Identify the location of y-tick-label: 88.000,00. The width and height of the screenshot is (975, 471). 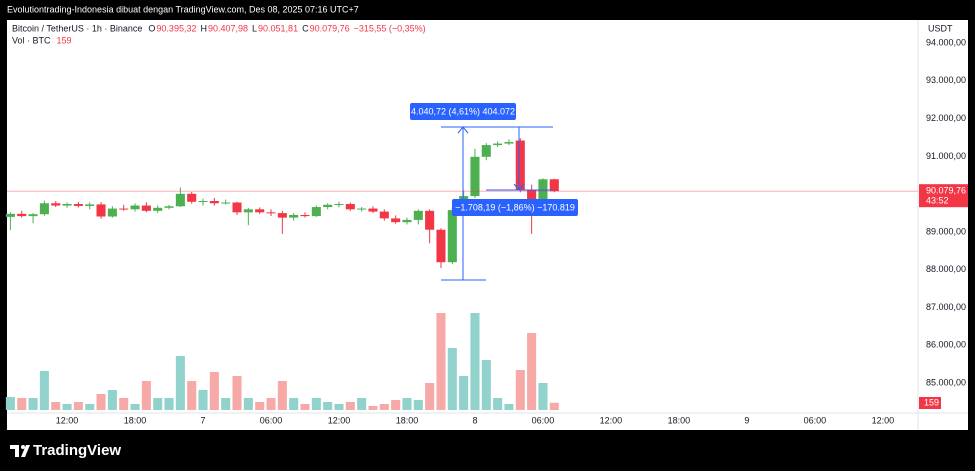
(946, 269).